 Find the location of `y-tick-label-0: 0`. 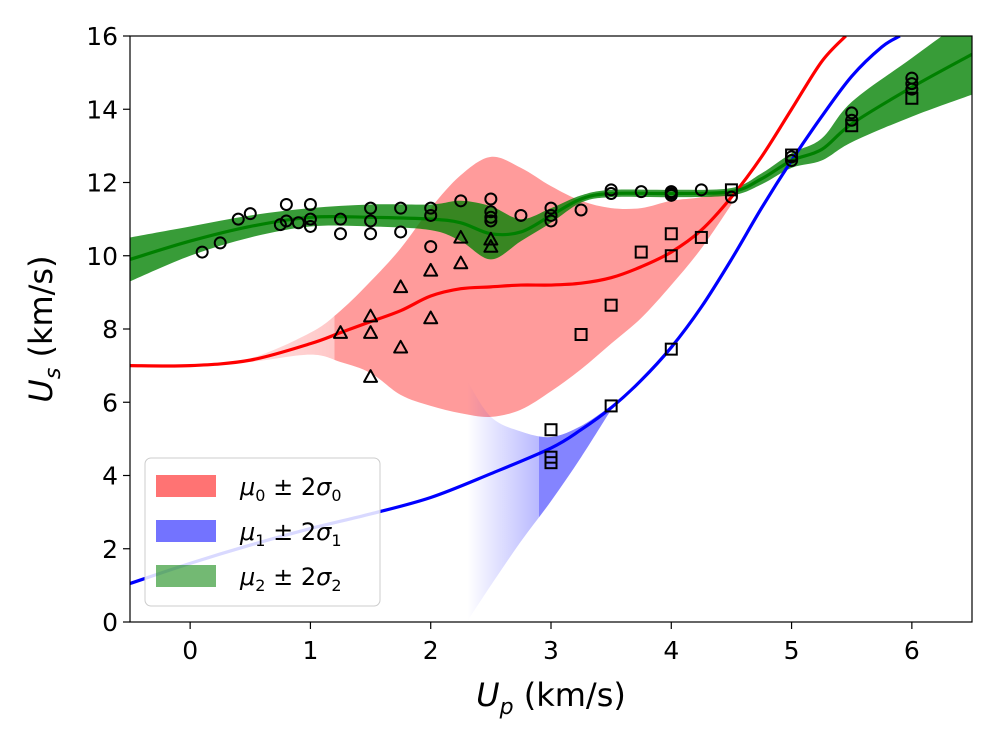

y-tick-label-0: 0 is located at coordinates (110, 622).